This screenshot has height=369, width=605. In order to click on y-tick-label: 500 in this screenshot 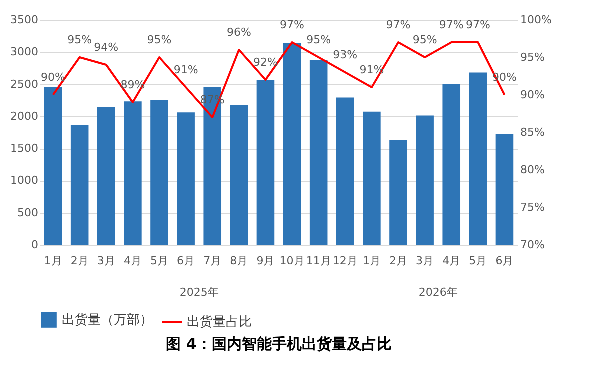, I will do `click(28, 213)`.